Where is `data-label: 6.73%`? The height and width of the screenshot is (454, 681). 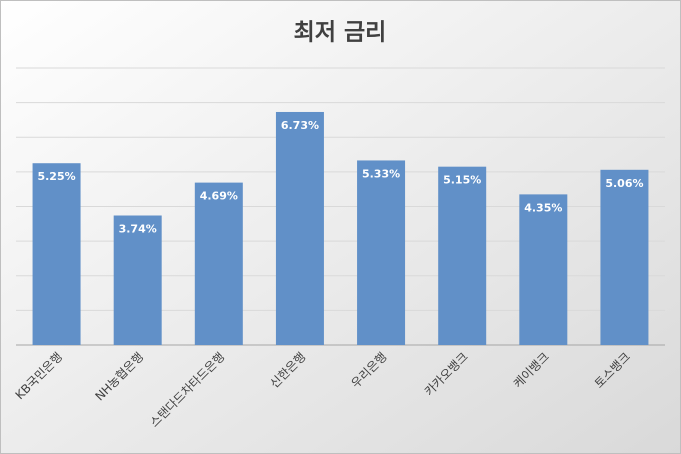 data-label: 6.73% is located at coordinates (300, 125).